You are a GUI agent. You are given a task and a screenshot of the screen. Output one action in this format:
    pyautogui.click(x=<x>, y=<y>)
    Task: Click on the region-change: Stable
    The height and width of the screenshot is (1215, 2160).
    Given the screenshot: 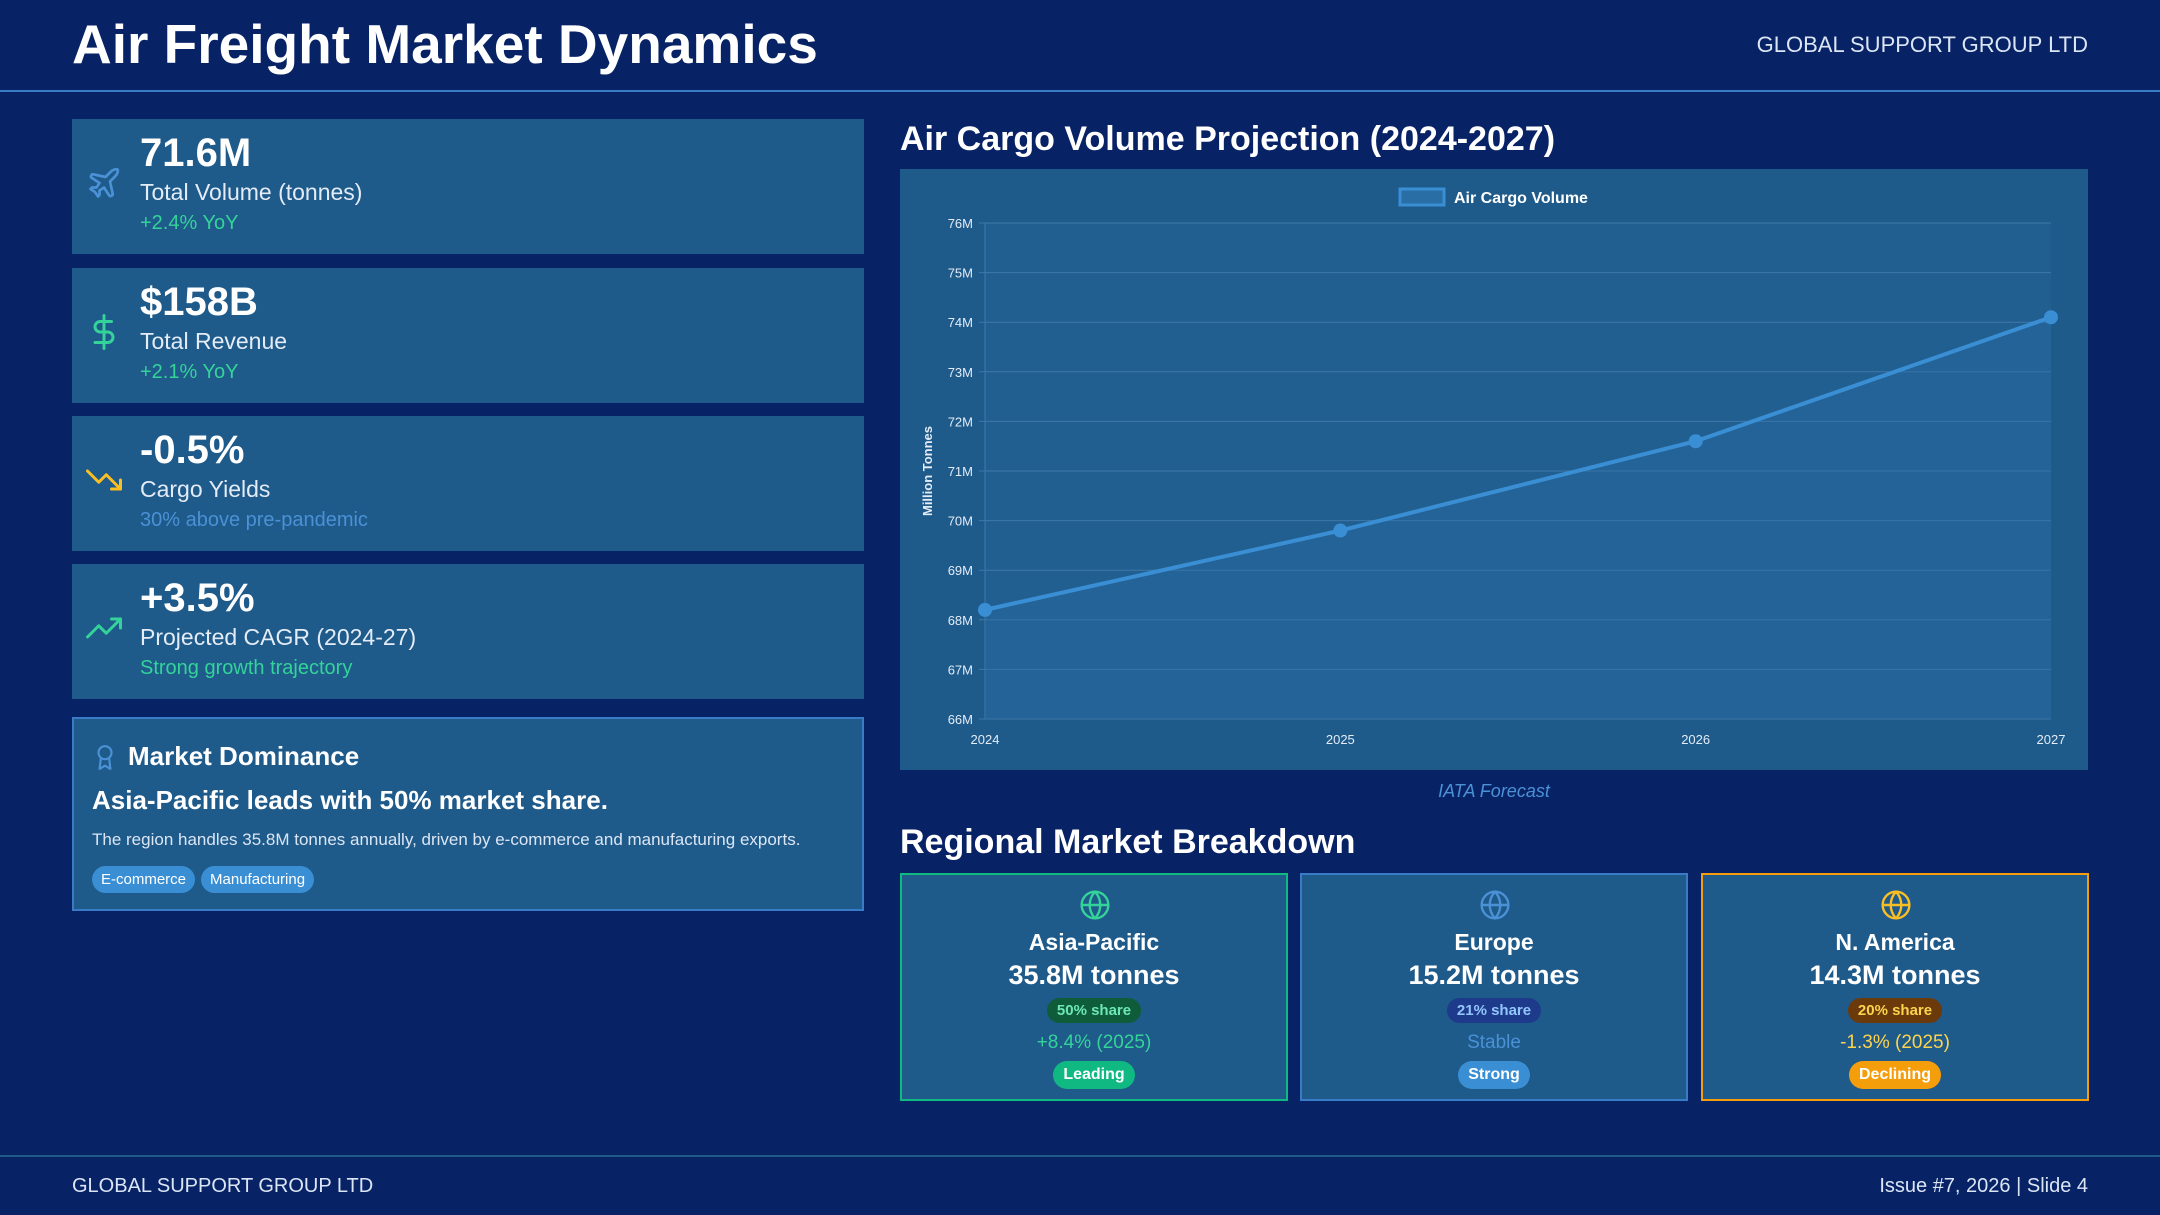 What is the action you would take?
    pyautogui.click(x=1494, y=1042)
    